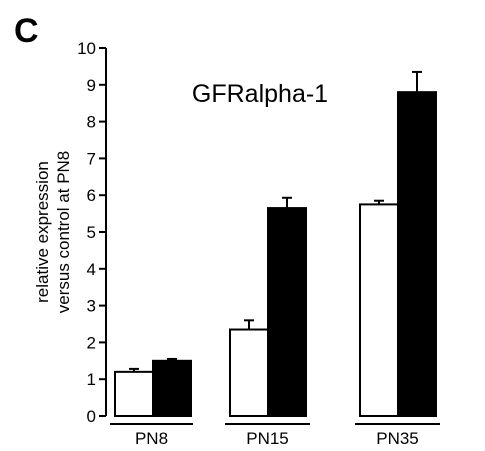  Describe the element at coordinates (42, 232) in the screenshot. I see `y-axis-label-line-1: relative expression` at that location.